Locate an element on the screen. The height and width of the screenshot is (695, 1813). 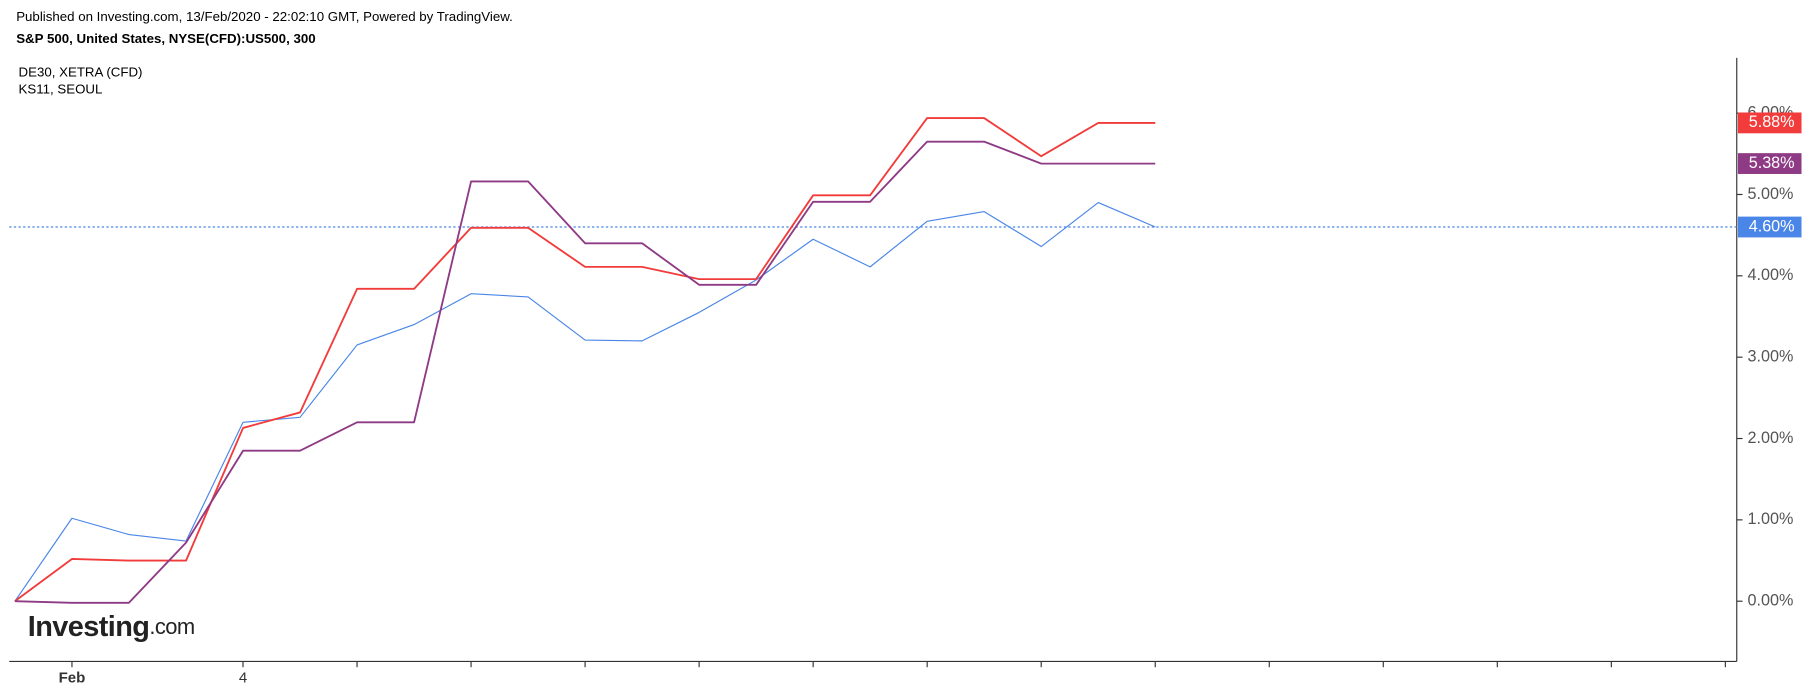
value-label: 5.88% is located at coordinates (1772, 122).